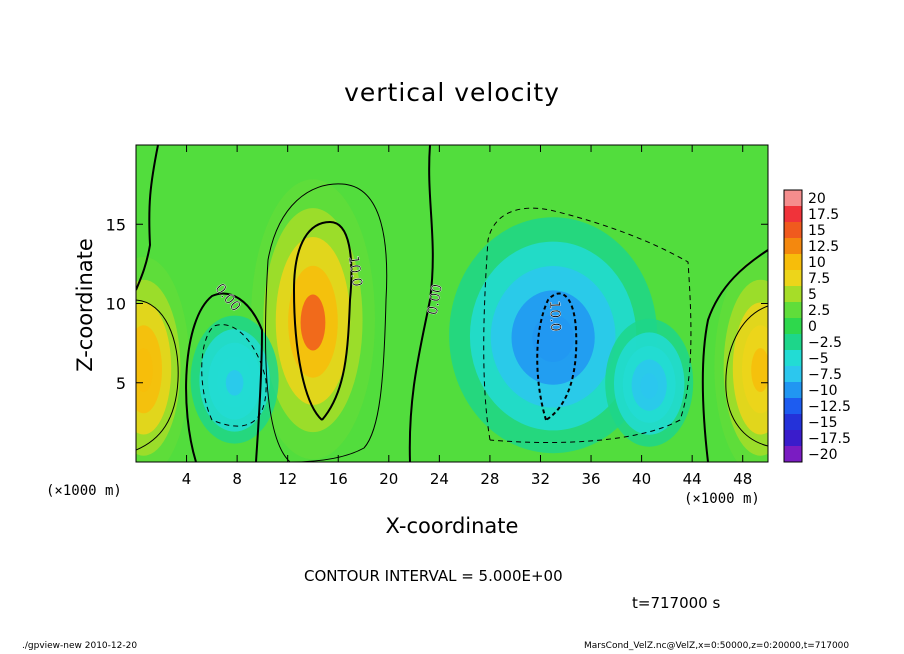 The image size is (904, 654). What do you see at coordinates (812, 327) in the screenshot?
I see `colorbar-label: 0` at bounding box center [812, 327].